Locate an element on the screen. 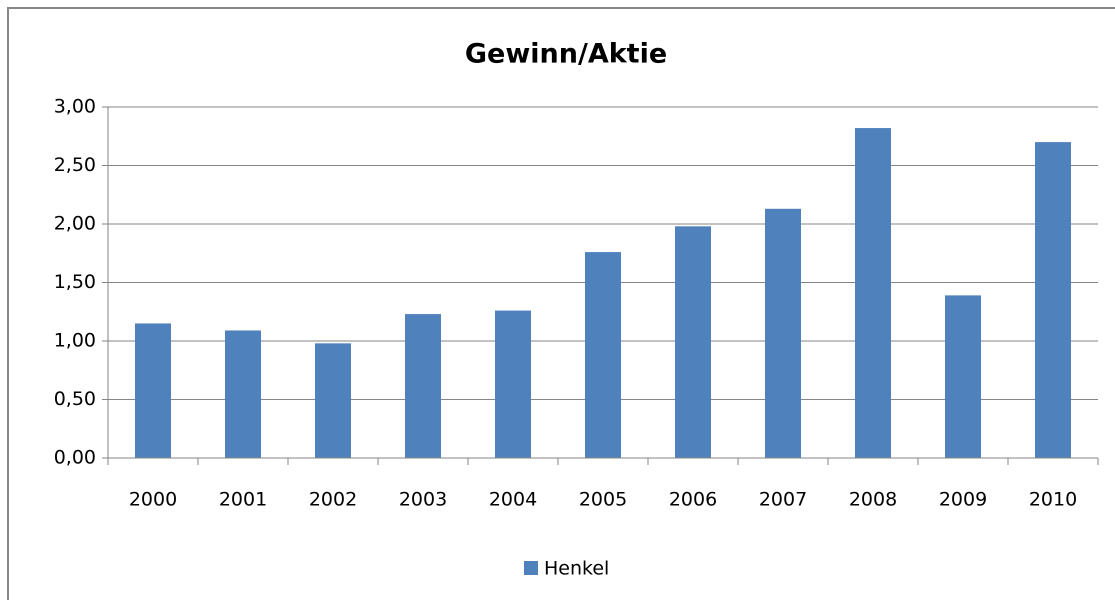  x-tick-label: 2002 is located at coordinates (333, 500).